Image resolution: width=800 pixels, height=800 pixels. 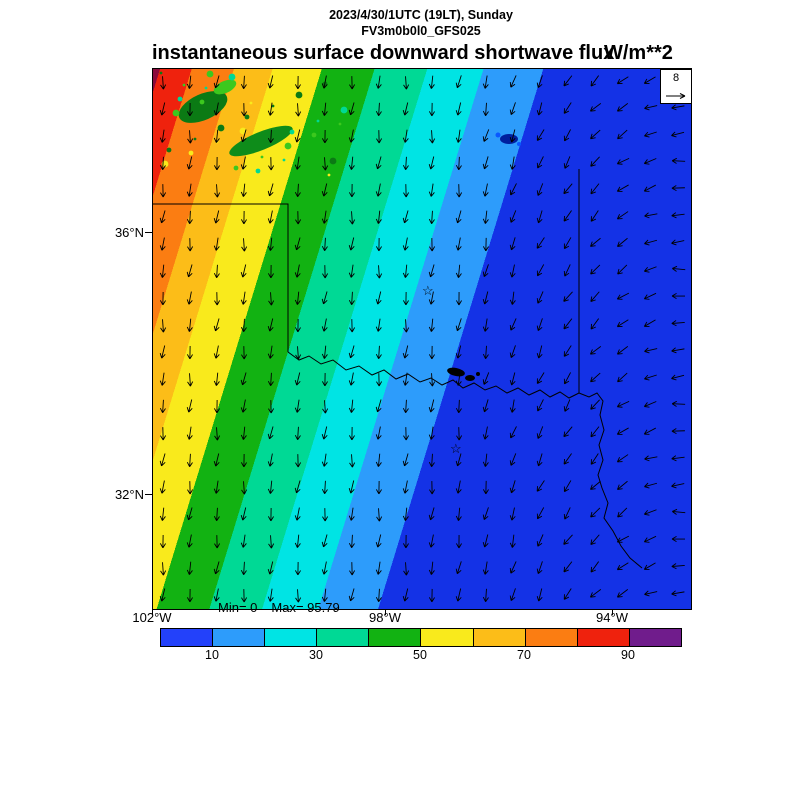 I want to click on colorbar-segment, so click(x=395, y=637).